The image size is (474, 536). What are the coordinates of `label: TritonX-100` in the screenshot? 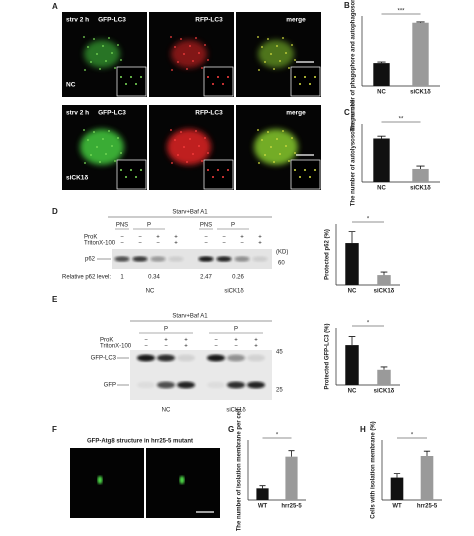 It's located at (116, 347).